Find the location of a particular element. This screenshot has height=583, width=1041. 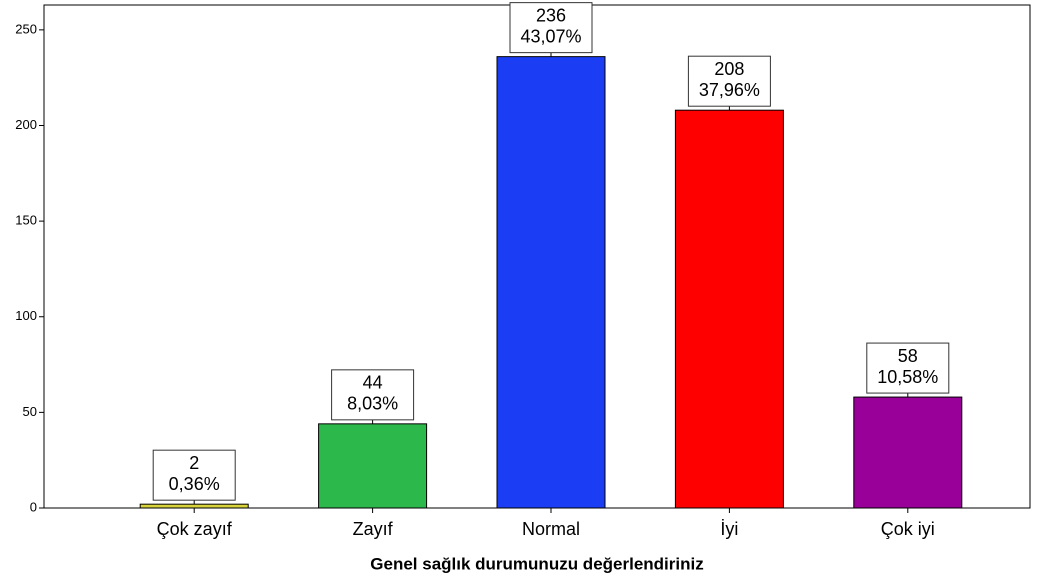

value-label: 208 is located at coordinates (729, 69).